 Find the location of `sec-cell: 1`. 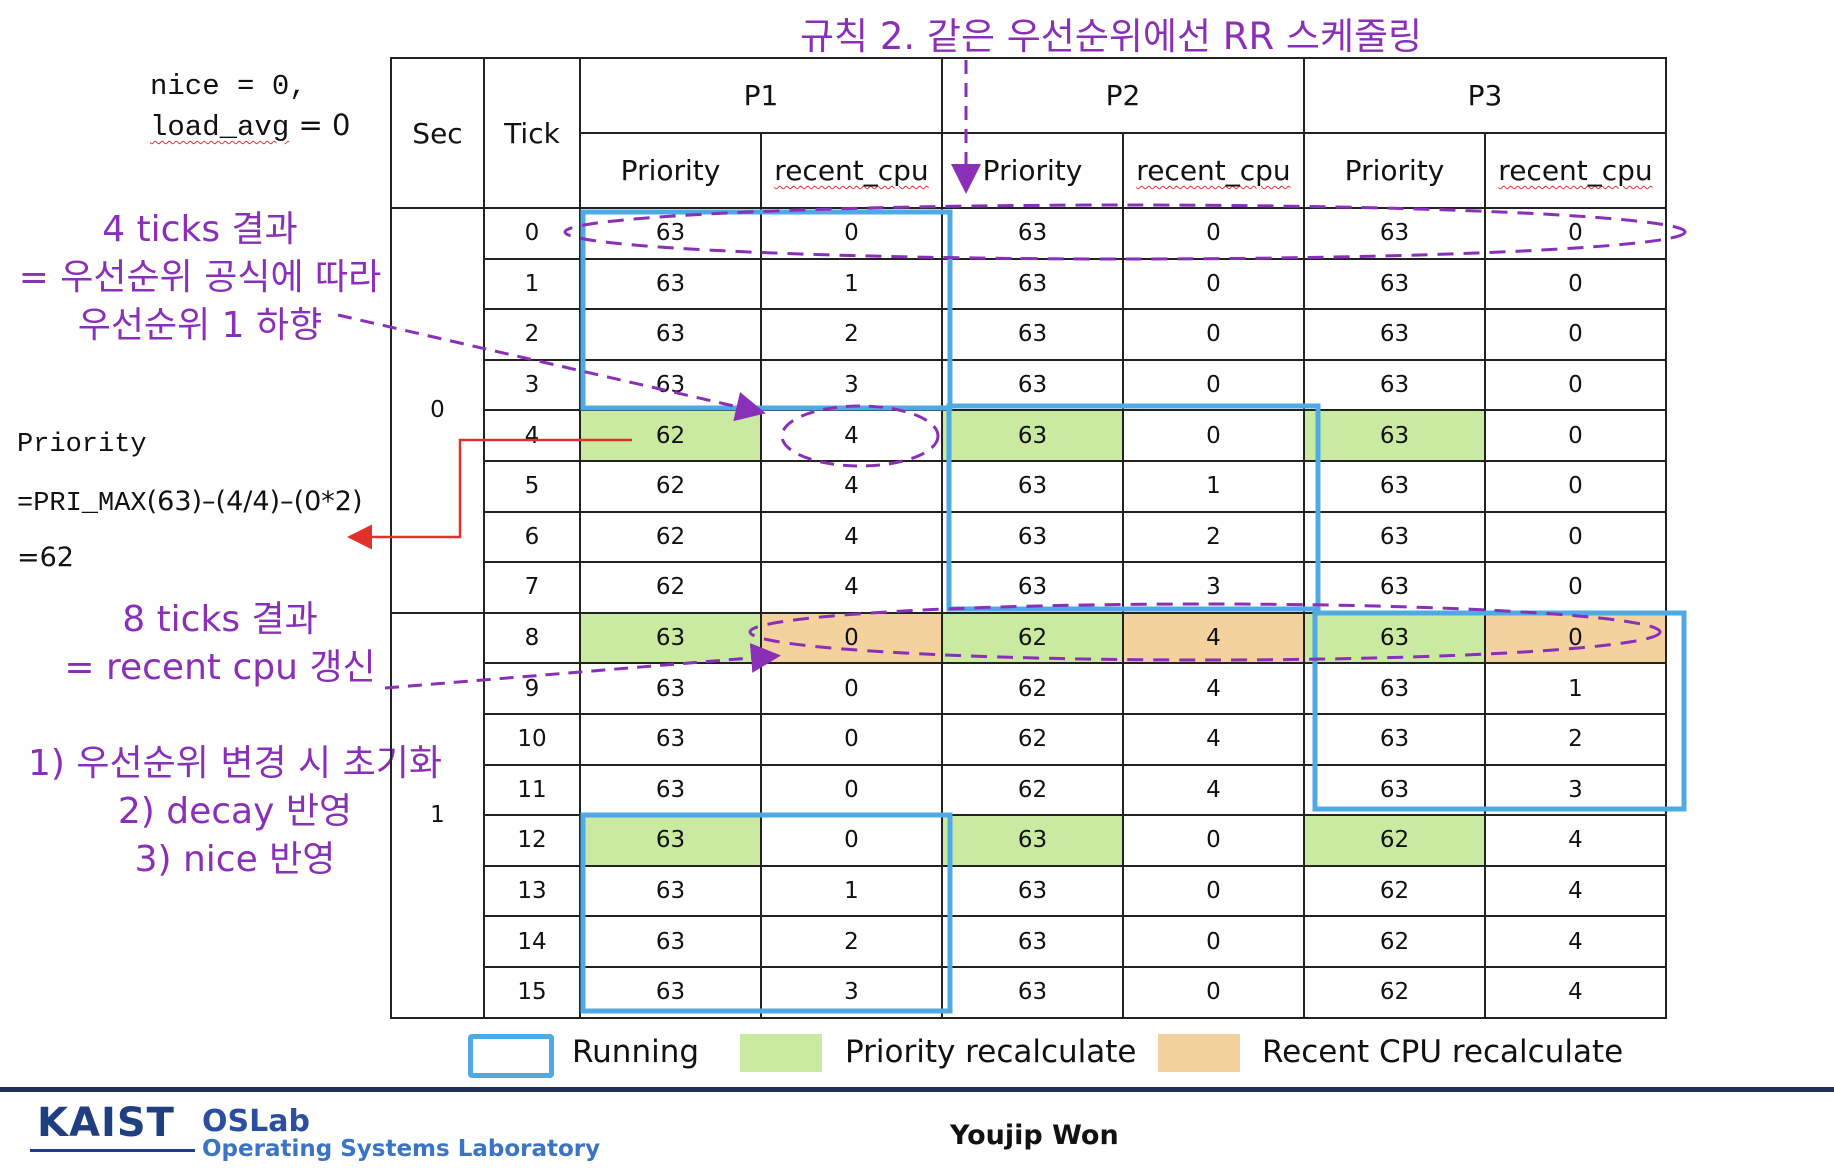

sec-cell: 1 is located at coordinates (437, 815).